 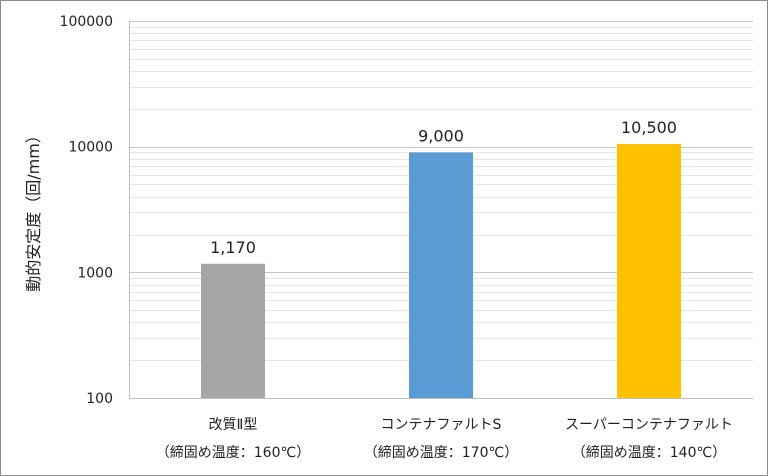 I want to click on category-label: コンテナファルトS, so click(x=441, y=425).